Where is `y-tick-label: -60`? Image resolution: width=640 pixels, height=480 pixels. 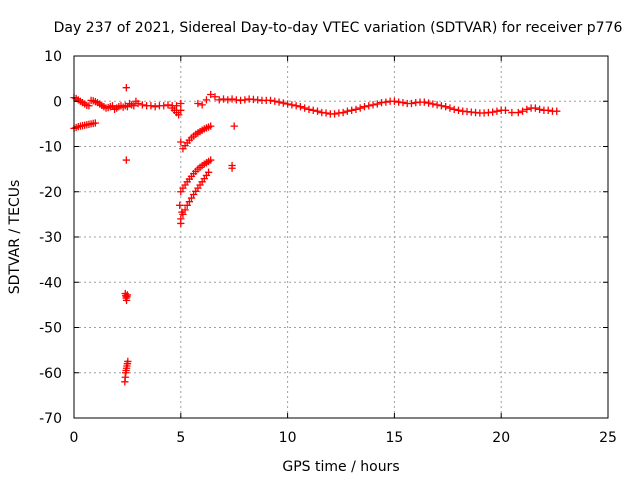 y-tick-label: -60 is located at coordinates (50, 374).